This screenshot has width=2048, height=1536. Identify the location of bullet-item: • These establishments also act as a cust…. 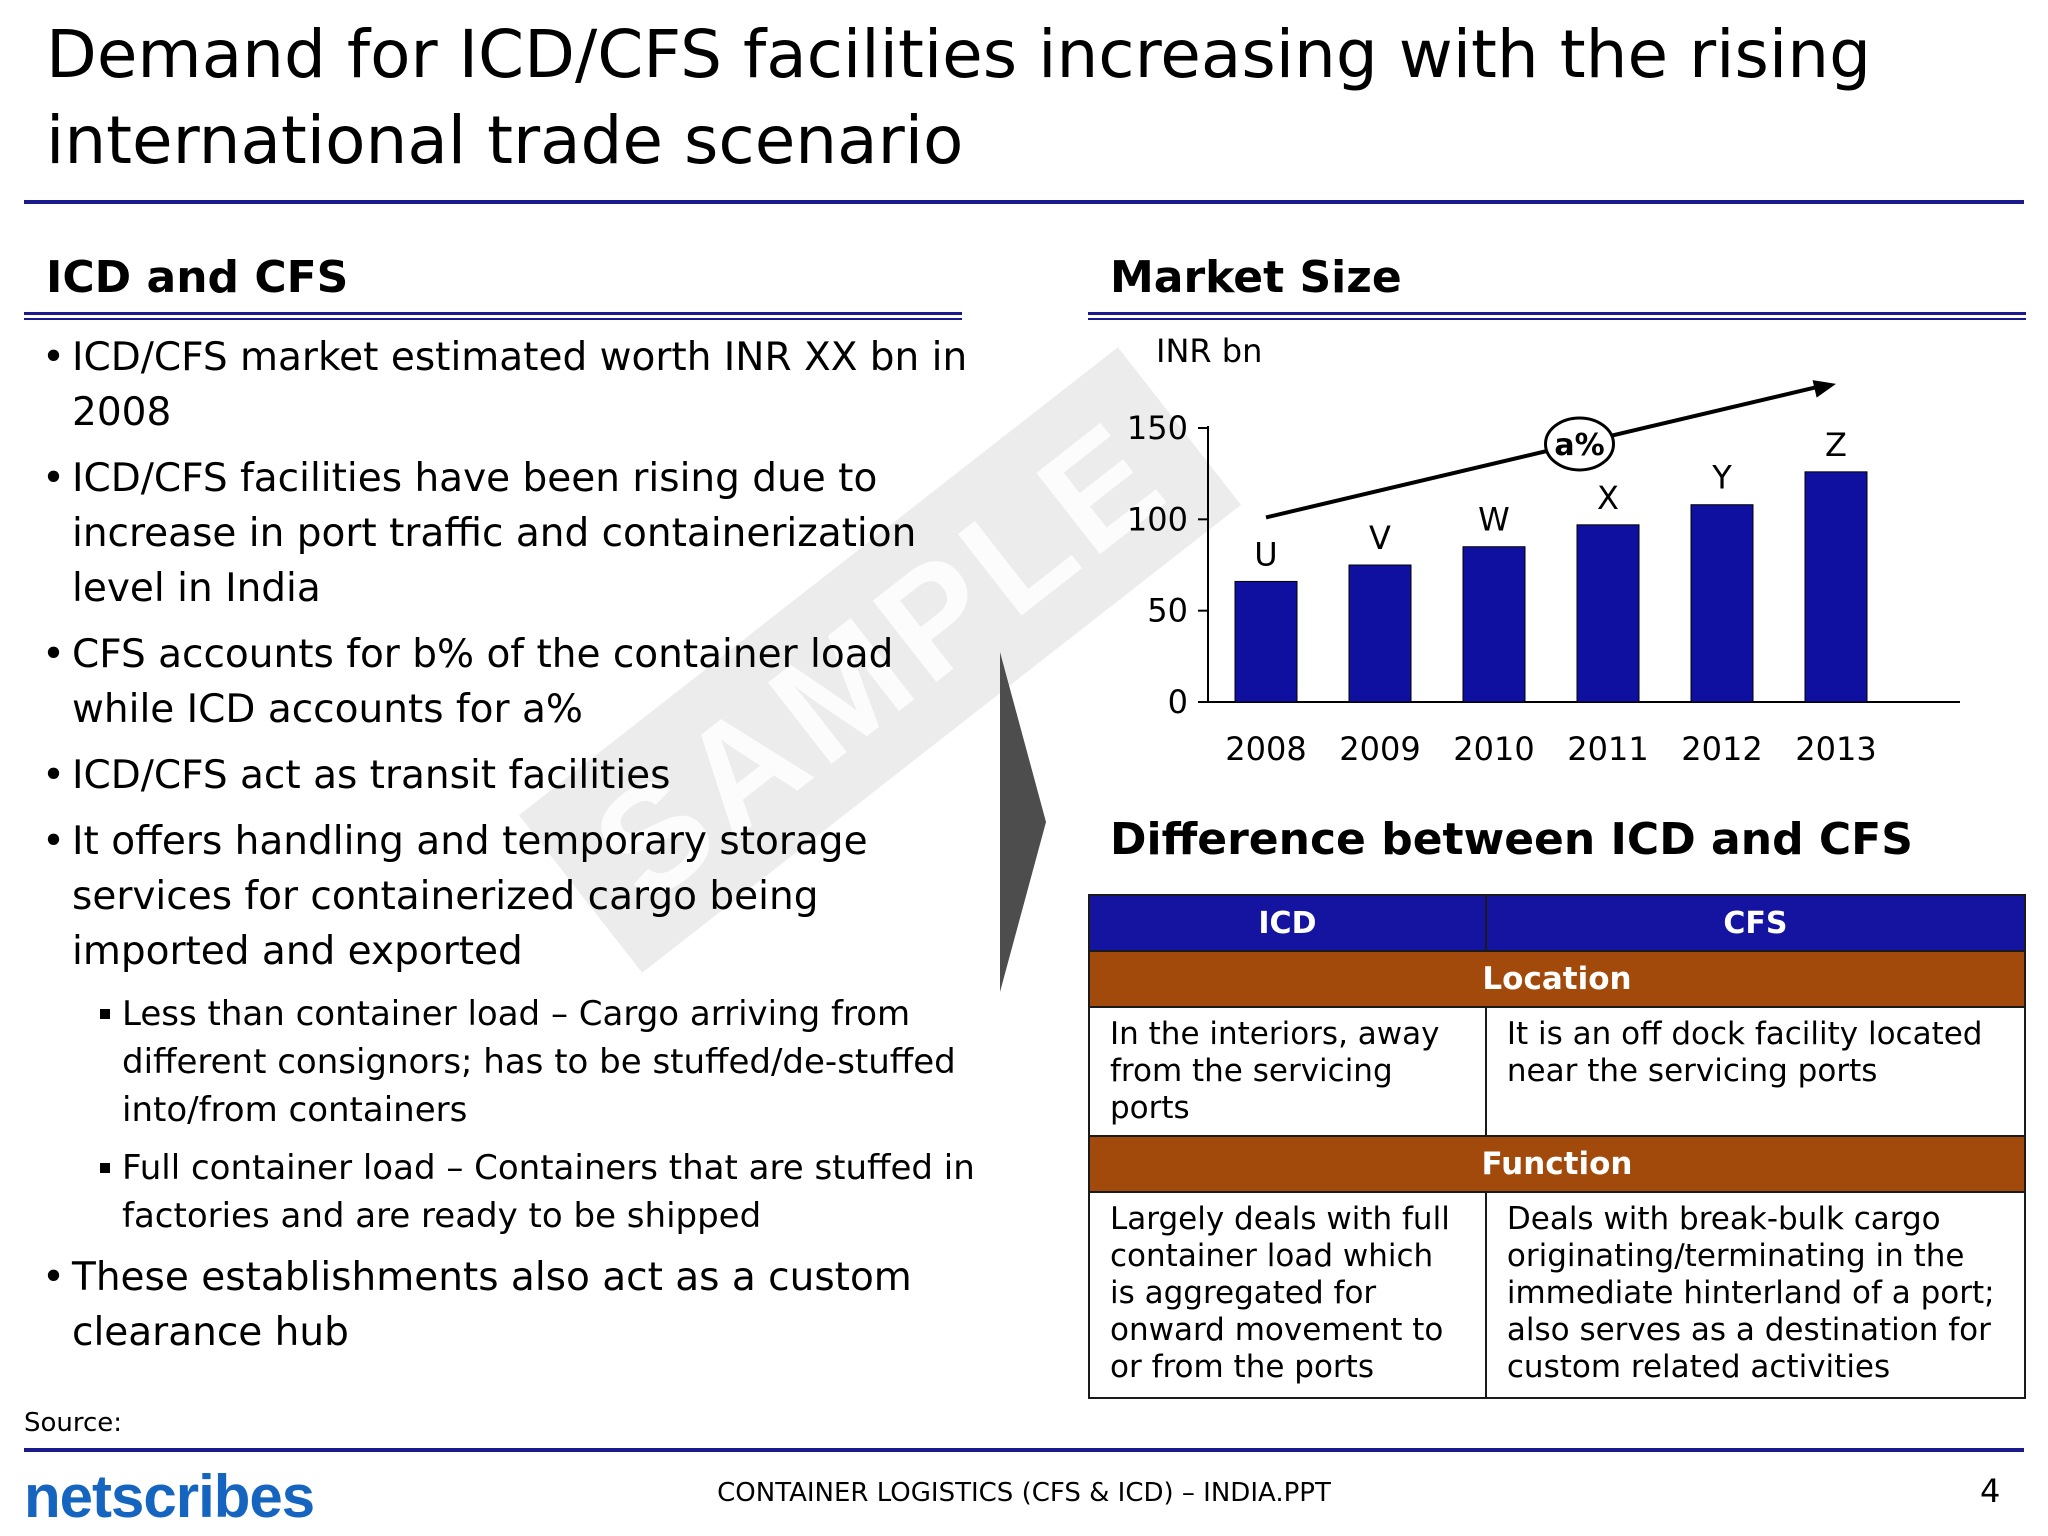
(518, 1305).